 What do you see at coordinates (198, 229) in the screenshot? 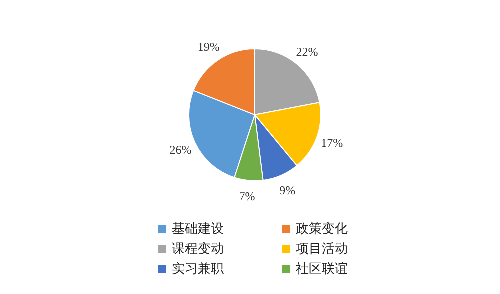
I see `legend-label: 基础建设` at bounding box center [198, 229].